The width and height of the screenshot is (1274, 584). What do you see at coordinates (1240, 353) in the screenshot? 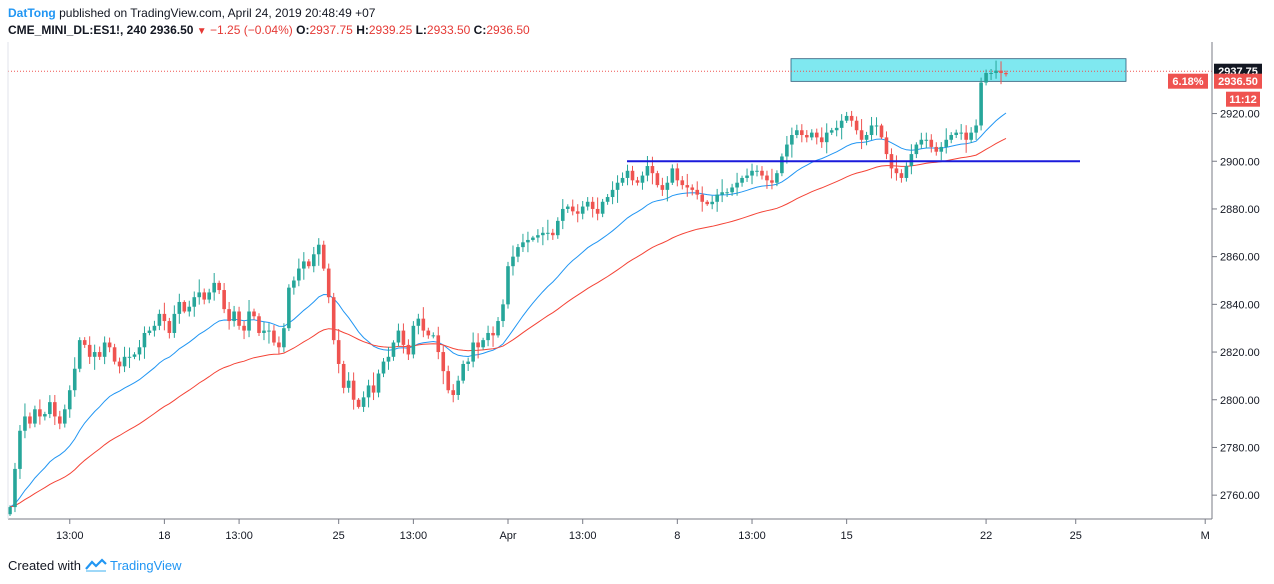
I see `y-tick-label: 2820.00` at bounding box center [1240, 353].